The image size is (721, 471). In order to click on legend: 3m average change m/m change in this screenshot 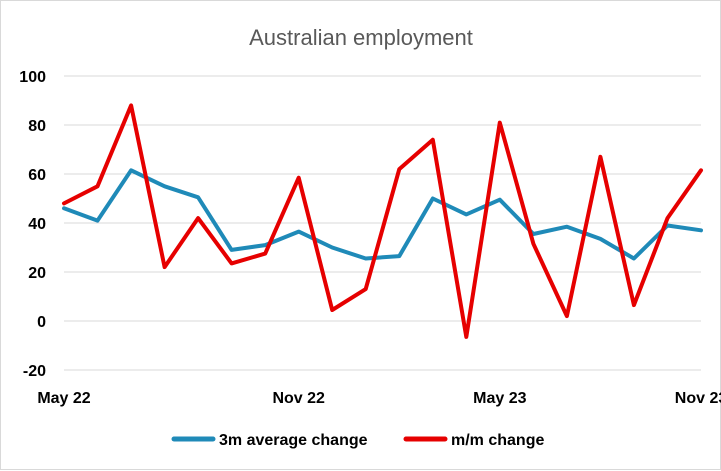, I will do `click(357, 440)`.